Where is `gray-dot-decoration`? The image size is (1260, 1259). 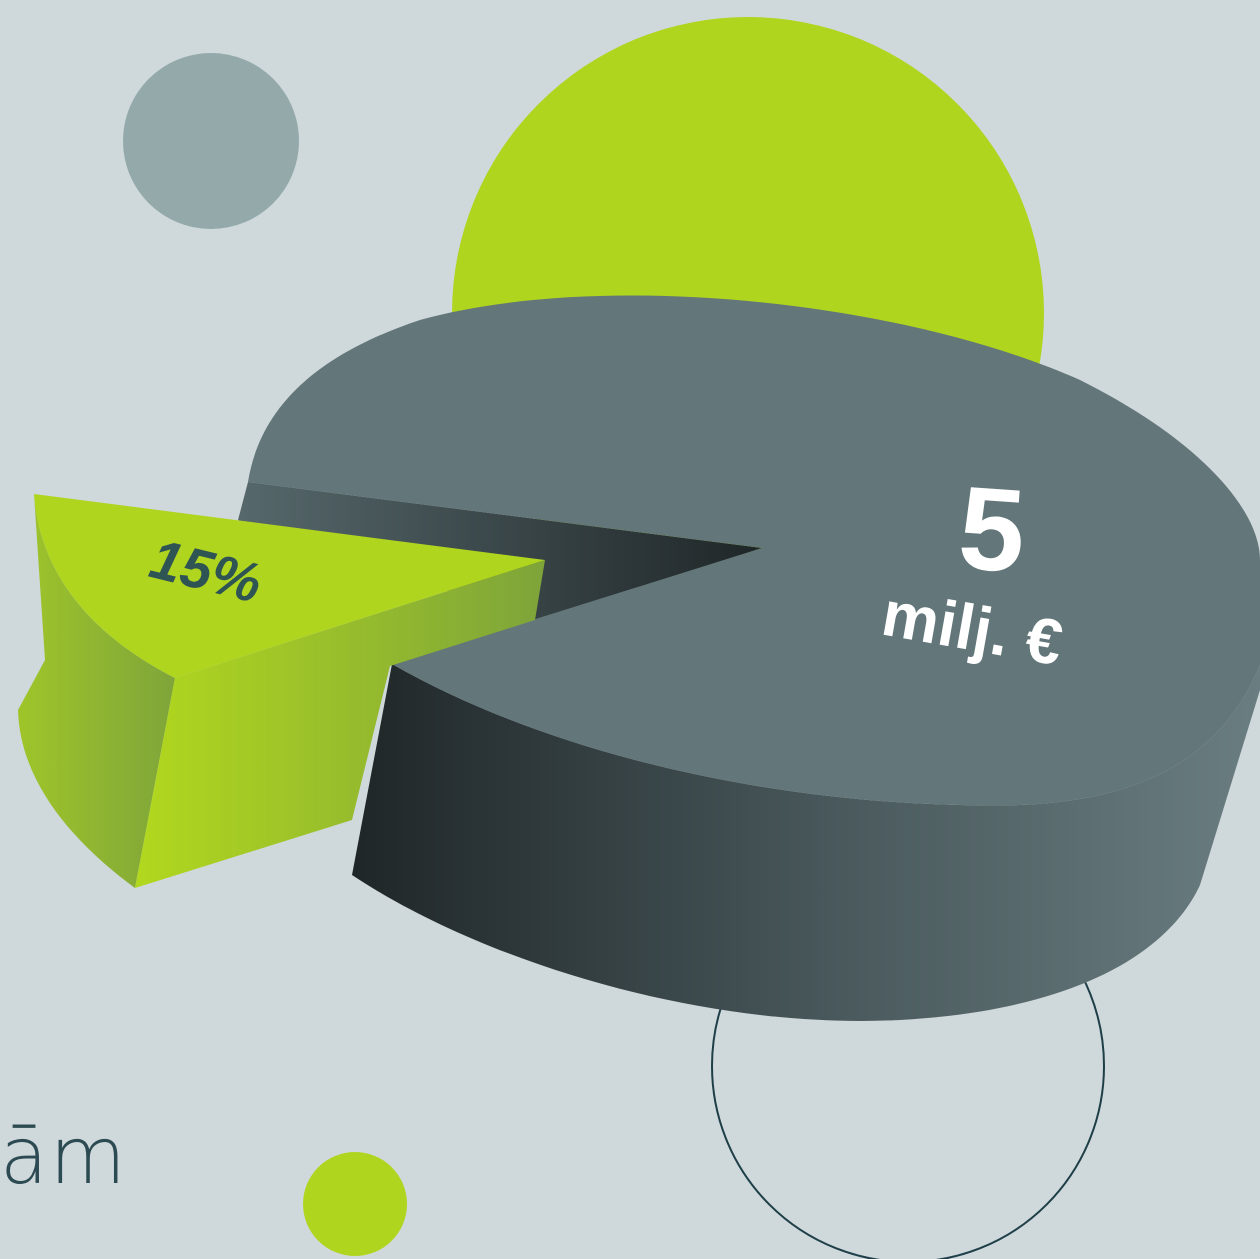
gray-dot-decoration is located at coordinates (211, 141).